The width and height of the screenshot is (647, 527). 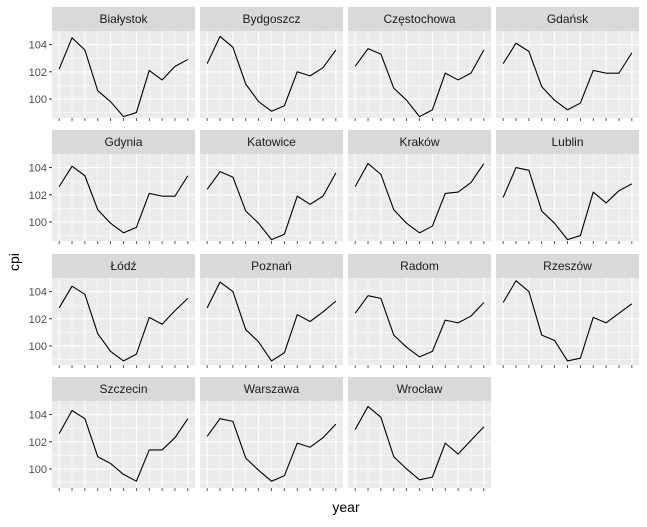 I want to click on facet-strip-label: Lublin, so click(x=567, y=142).